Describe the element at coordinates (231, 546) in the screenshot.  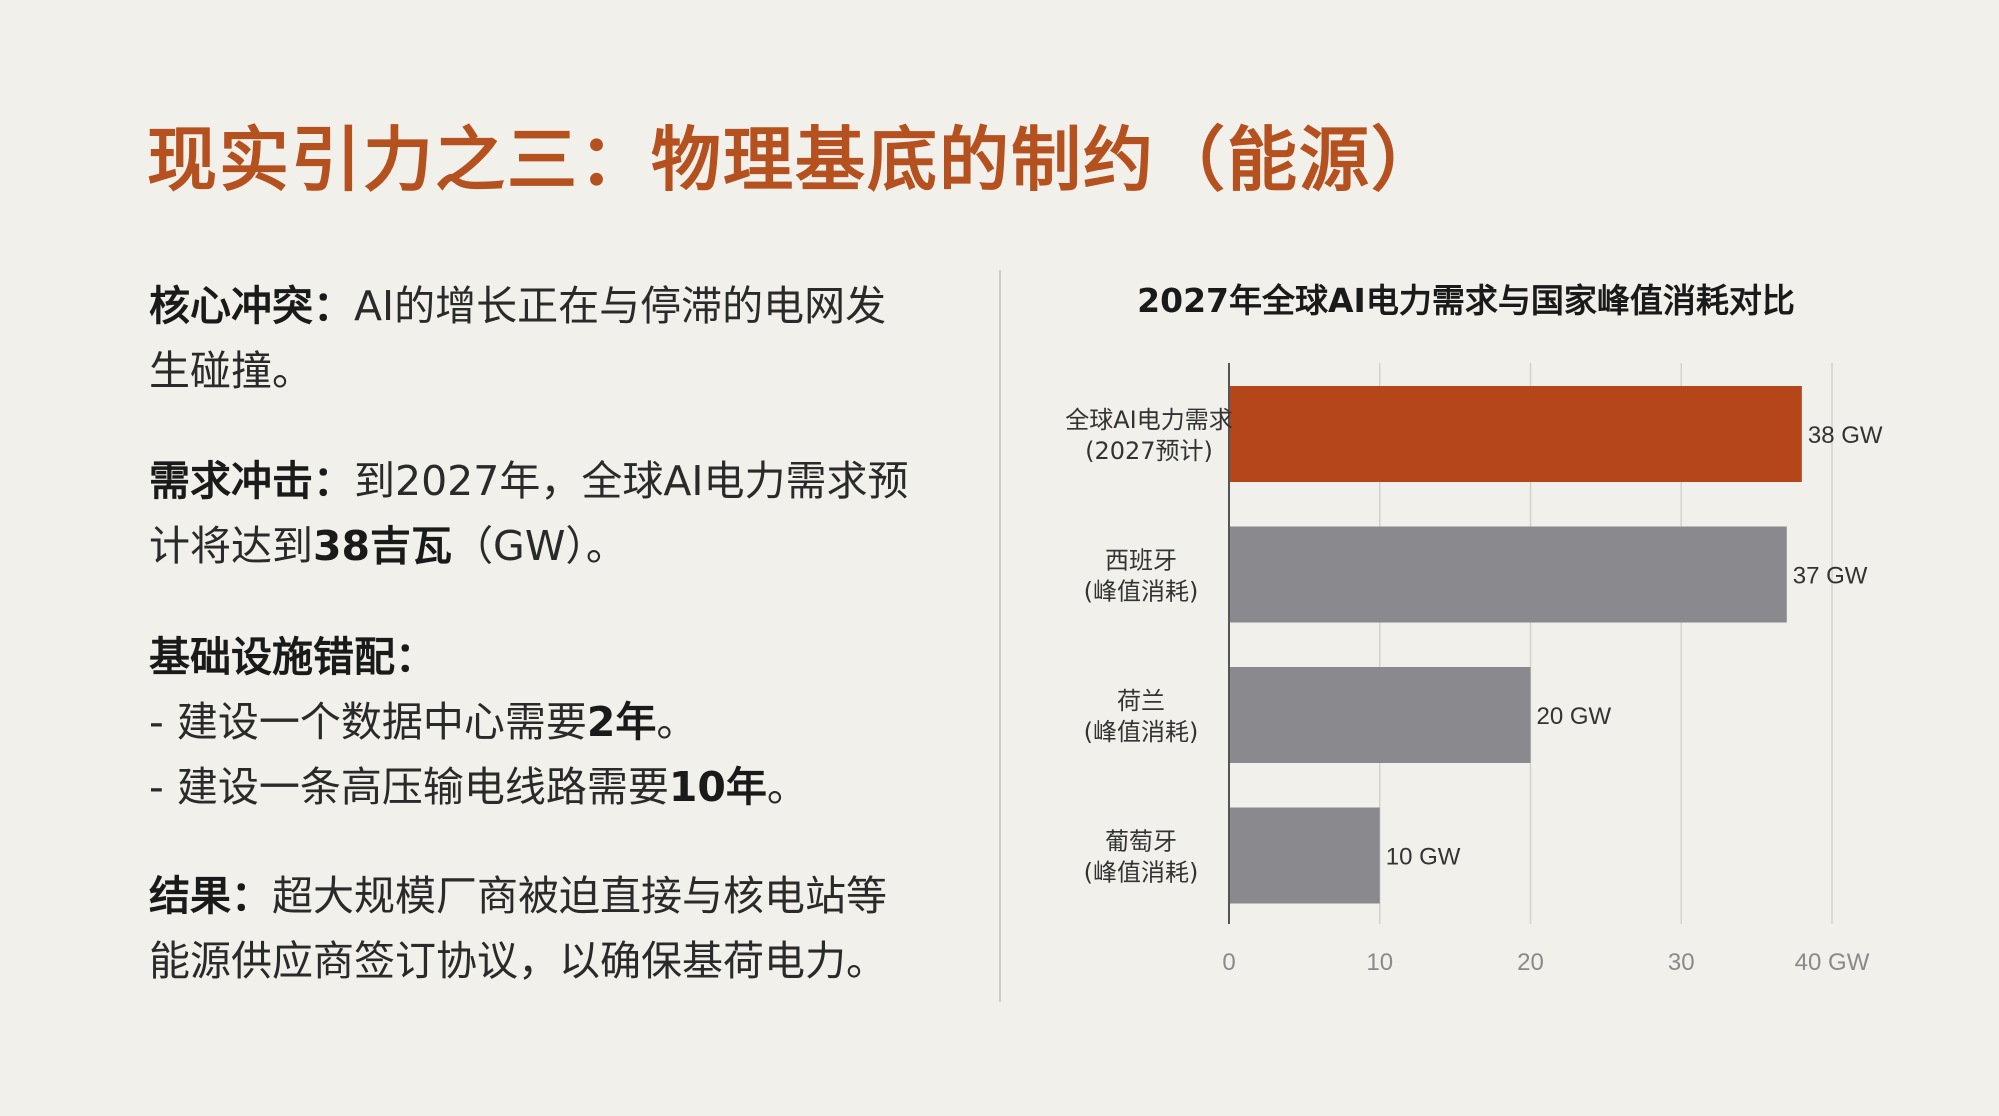
I see `point-text: 计将达到` at that location.